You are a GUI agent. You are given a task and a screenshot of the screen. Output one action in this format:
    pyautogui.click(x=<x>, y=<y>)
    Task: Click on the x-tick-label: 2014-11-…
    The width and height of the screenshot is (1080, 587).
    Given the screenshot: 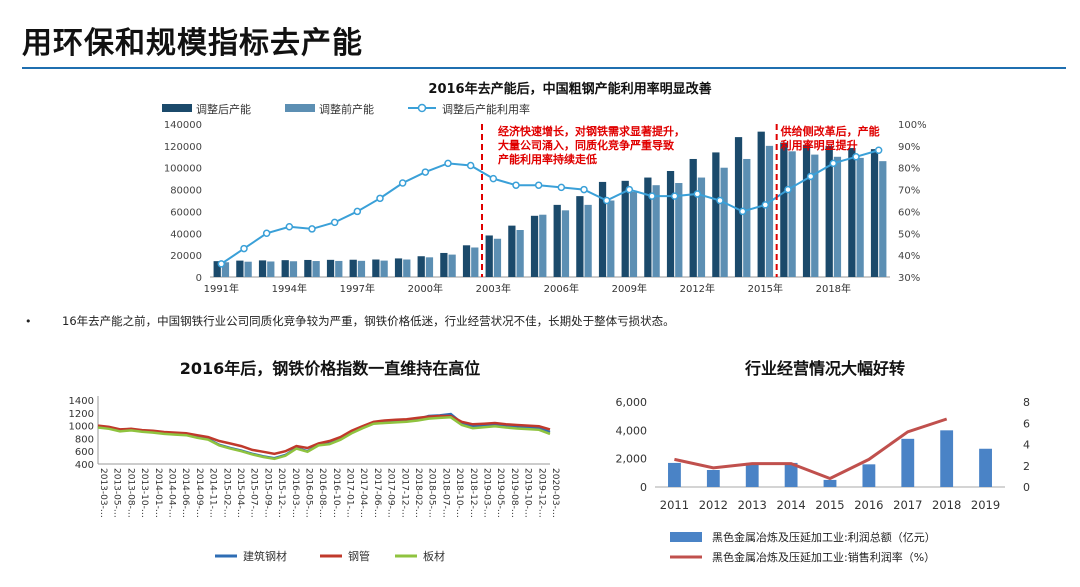 What is the action you would take?
    pyautogui.click(x=213, y=493)
    